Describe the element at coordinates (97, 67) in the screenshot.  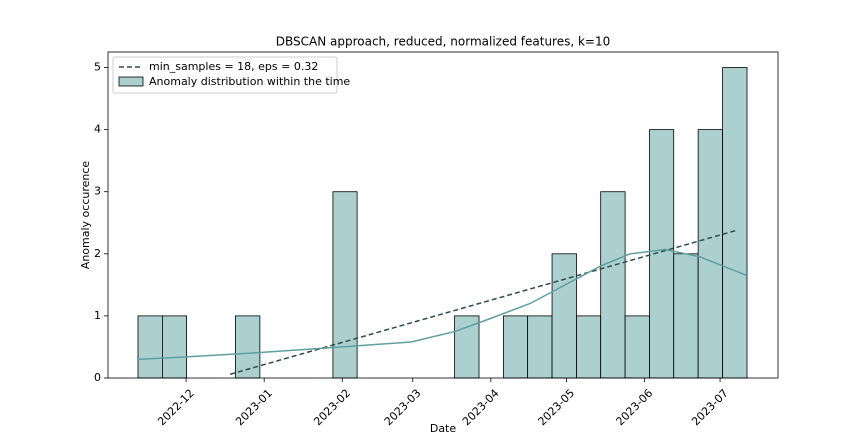
I see `y-tick-label: 5` at that location.